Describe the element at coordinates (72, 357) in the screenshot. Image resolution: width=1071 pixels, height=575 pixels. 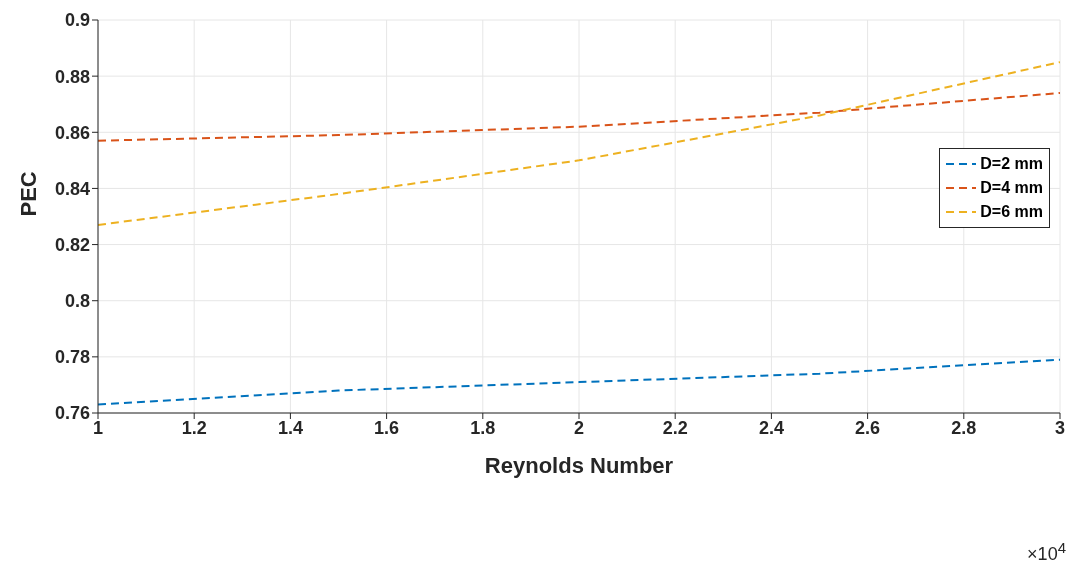
I see `y-tick-label: 0.78` at that location.